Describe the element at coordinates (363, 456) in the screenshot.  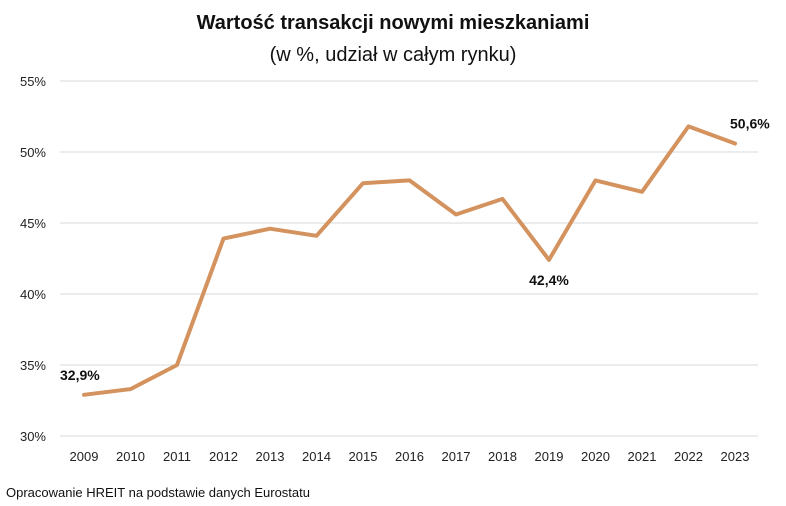
I see `x-tick-label: 2015` at that location.